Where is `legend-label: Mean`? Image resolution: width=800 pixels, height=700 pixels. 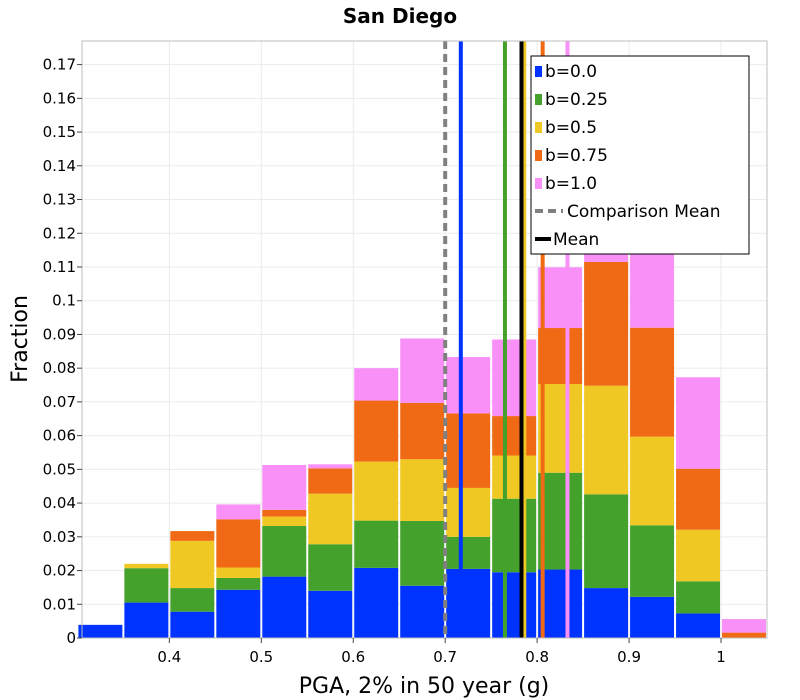
legend-label: Mean is located at coordinates (576, 240).